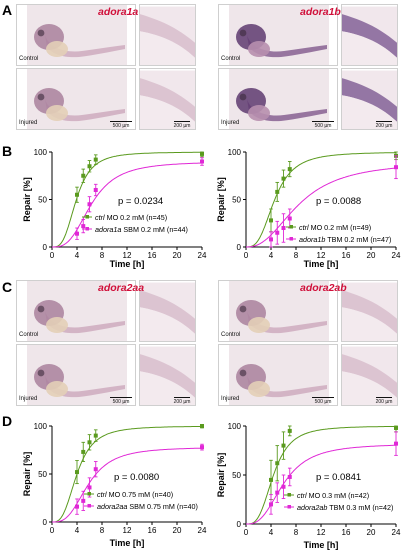 The image size is (402, 550). What do you see at coordinates (147, 506) in the screenshot?
I see `legend-label-2: adora2aa SBM 0.75 mM (n=40)` at bounding box center [147, 506].